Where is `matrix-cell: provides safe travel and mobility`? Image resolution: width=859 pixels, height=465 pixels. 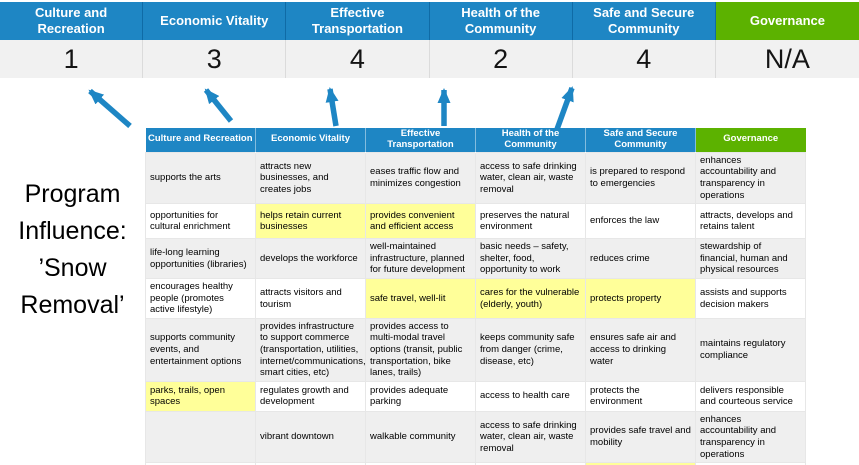 matrix-cell: provides safe travel and mobility is located at coordinates (640, 437).